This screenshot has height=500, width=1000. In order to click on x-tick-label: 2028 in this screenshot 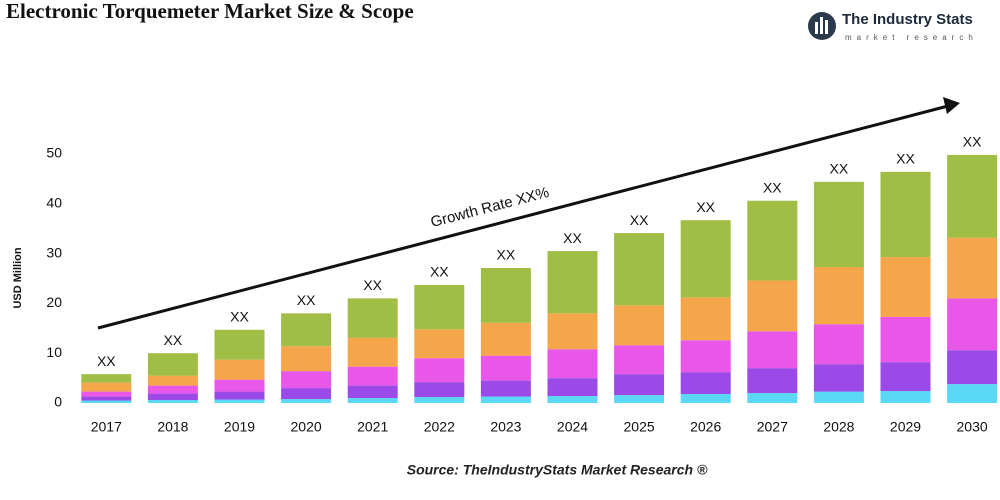, I will do `click(838, 427)`.